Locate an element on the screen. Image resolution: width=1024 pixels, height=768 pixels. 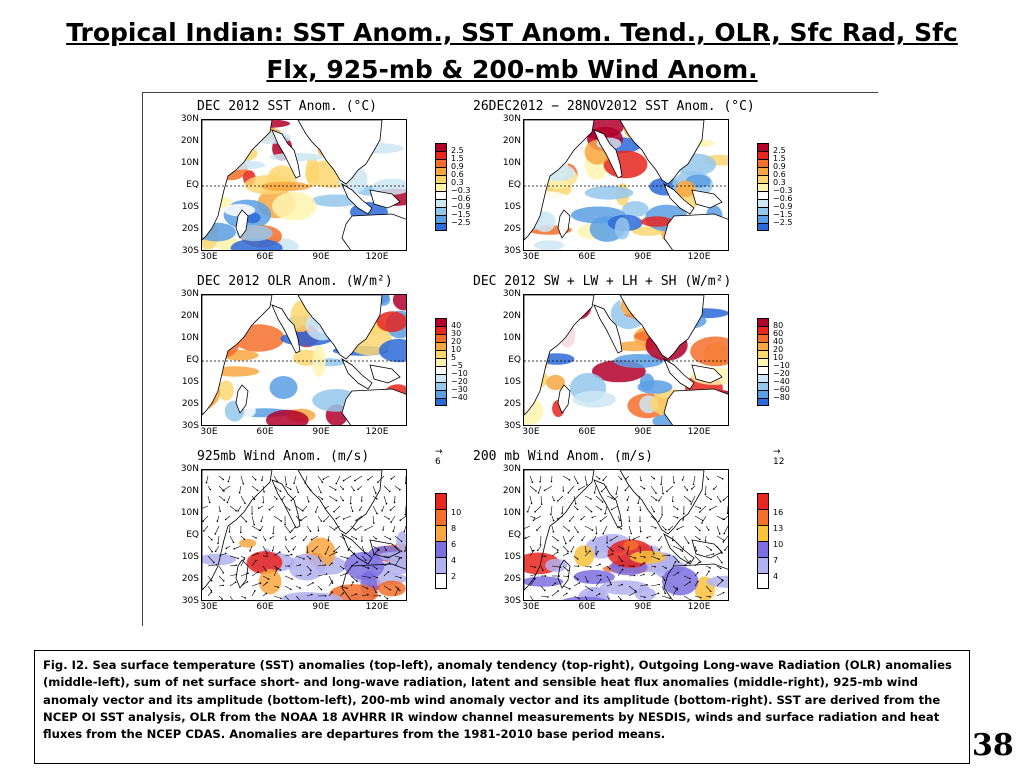
colorbar-label: 80 is located at coordinates (778, 325).